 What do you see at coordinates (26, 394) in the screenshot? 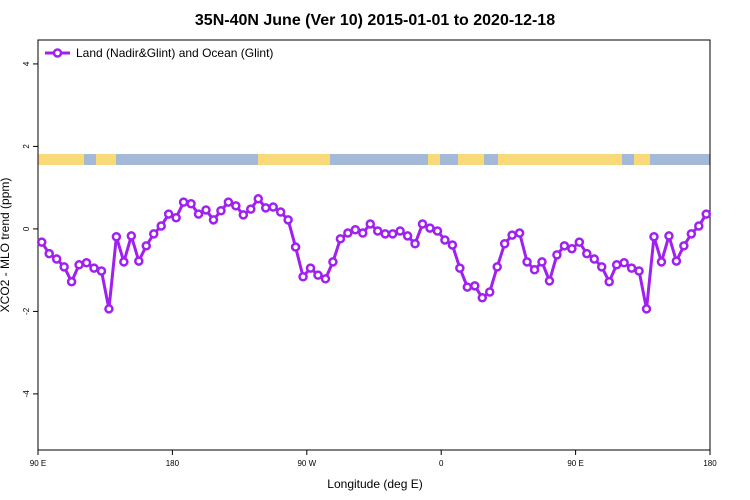
I see `y-tick-label: -4` at bounding box center [26, 394].